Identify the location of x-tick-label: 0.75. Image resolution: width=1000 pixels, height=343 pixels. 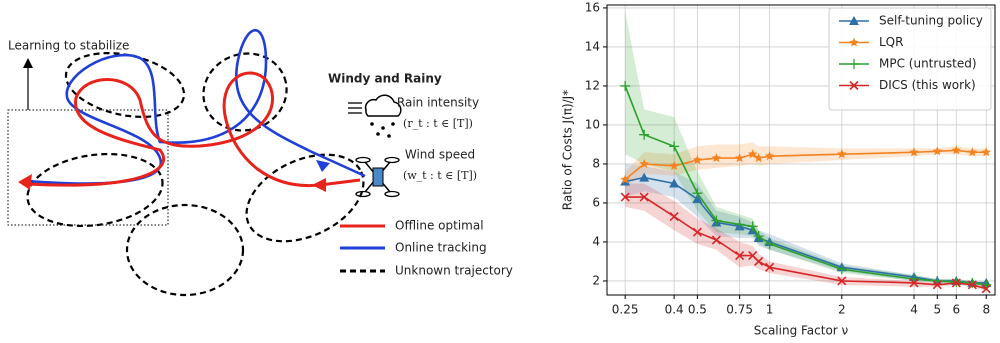
(739, 310).